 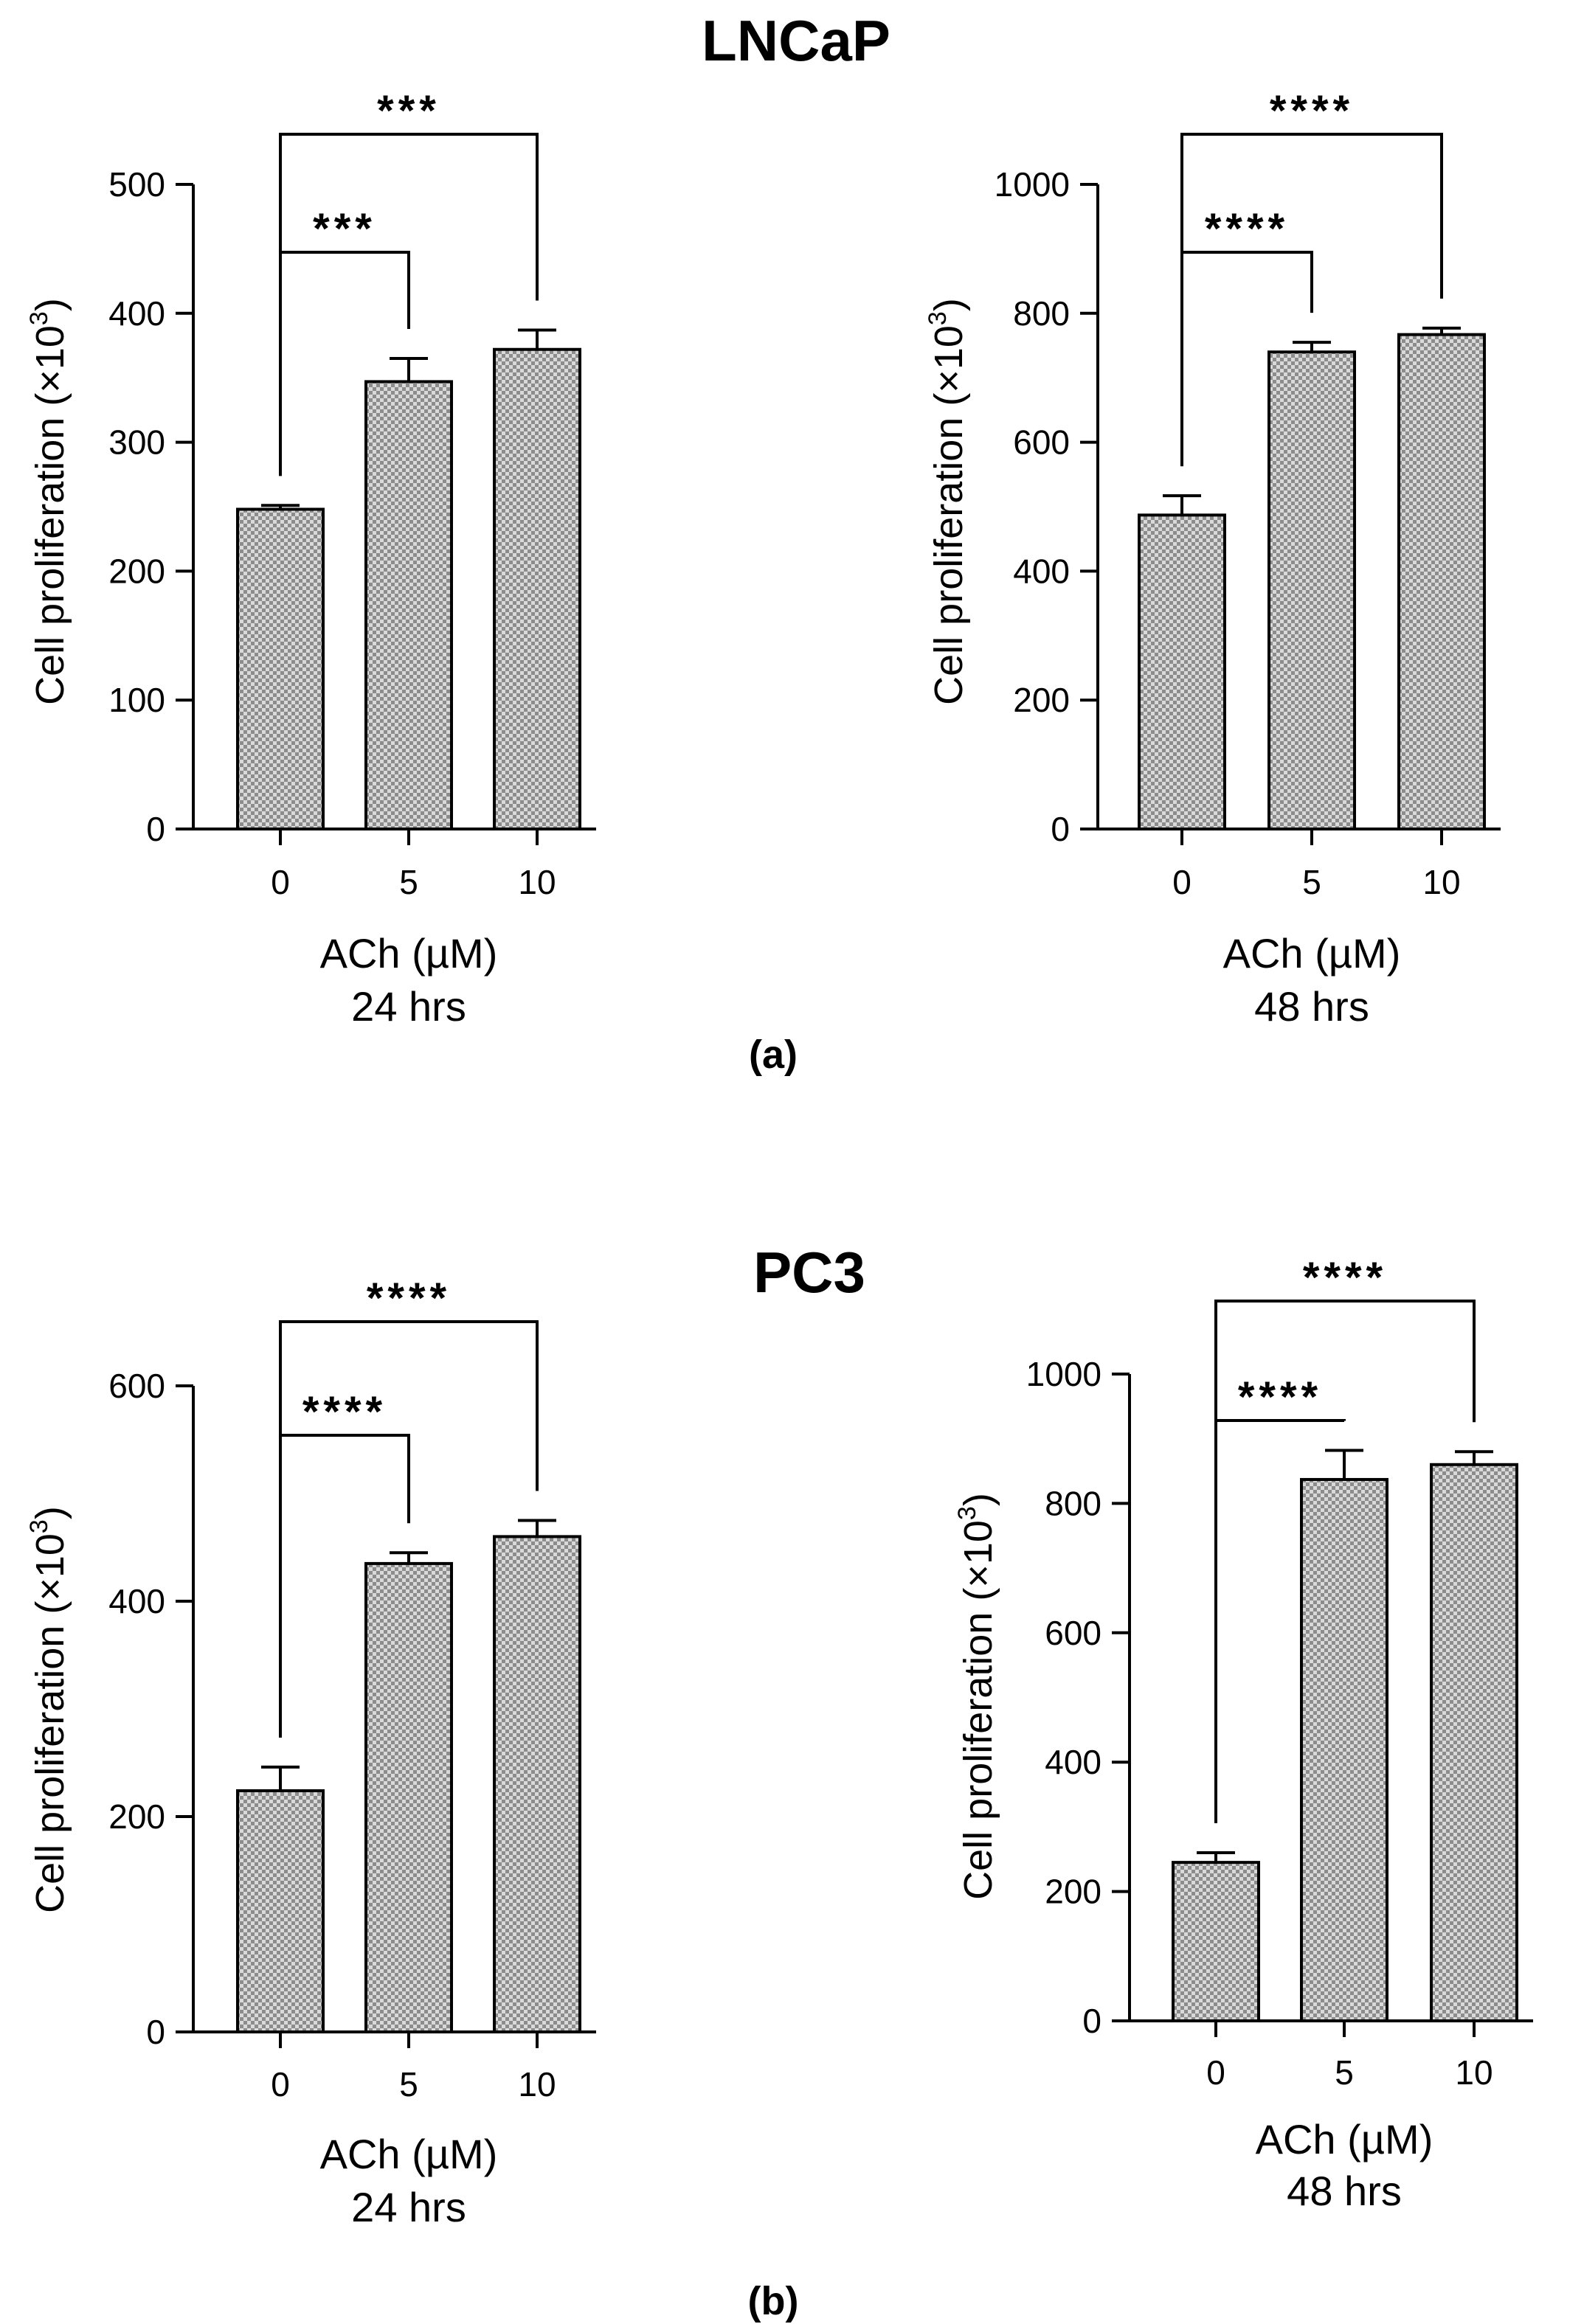 What do you see at coordinates (136, 184) in the screenshot?
I see `y-tick-label: 500` at bounding box center [136, 184].